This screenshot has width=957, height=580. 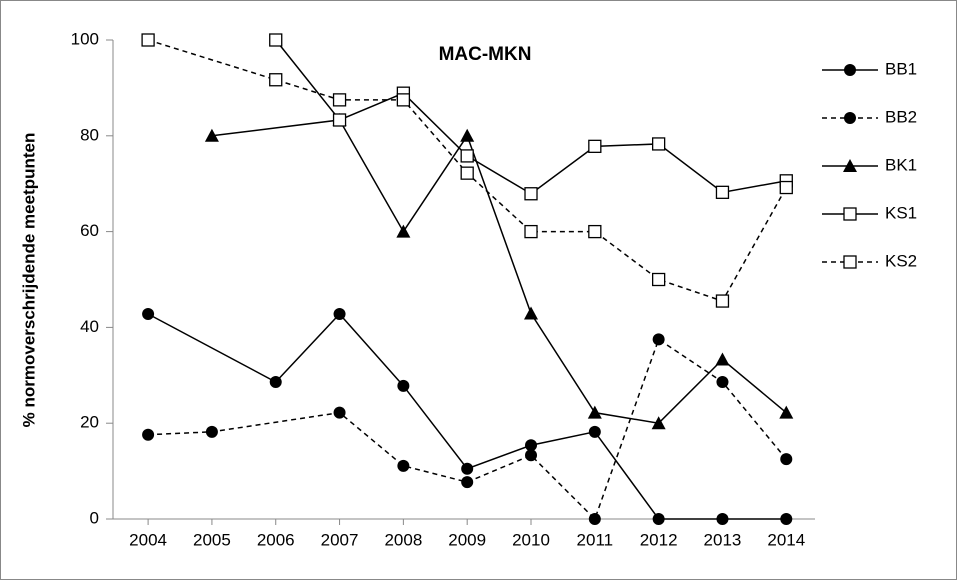 What do you see at coordinates (901, 260) in the screenshot?
I see `legend-label: KS2` at bounding box center [901, 260].